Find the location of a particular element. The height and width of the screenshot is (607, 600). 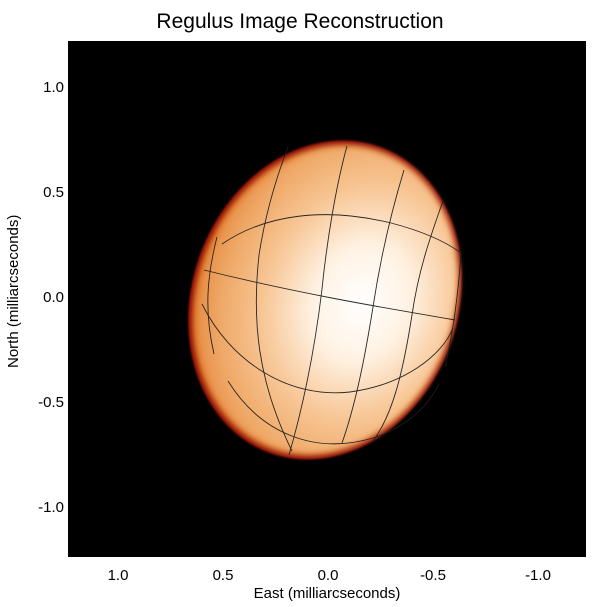

x-tick-0.5: 0.5 is located at coordinates (223, 575).